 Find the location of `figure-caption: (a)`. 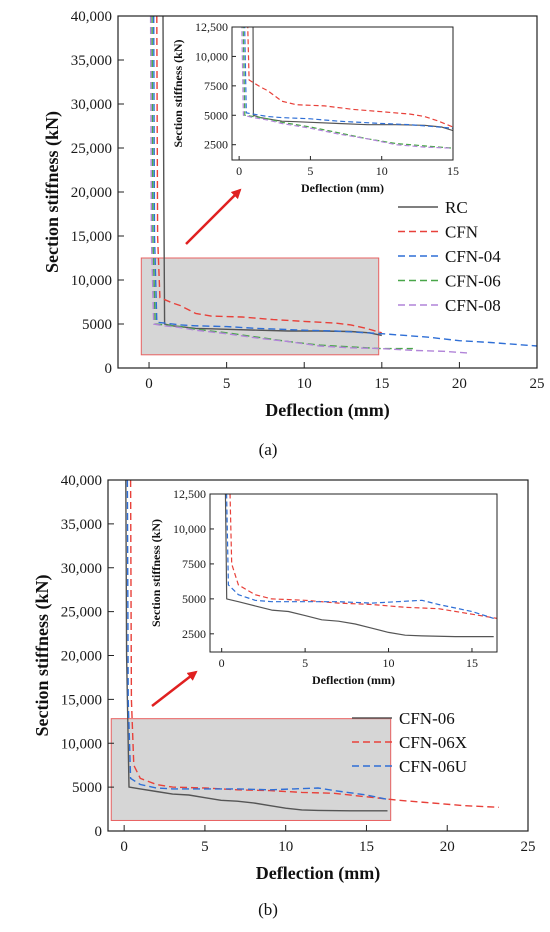

figure-caption: (a) is located at coordinates (268, 449).